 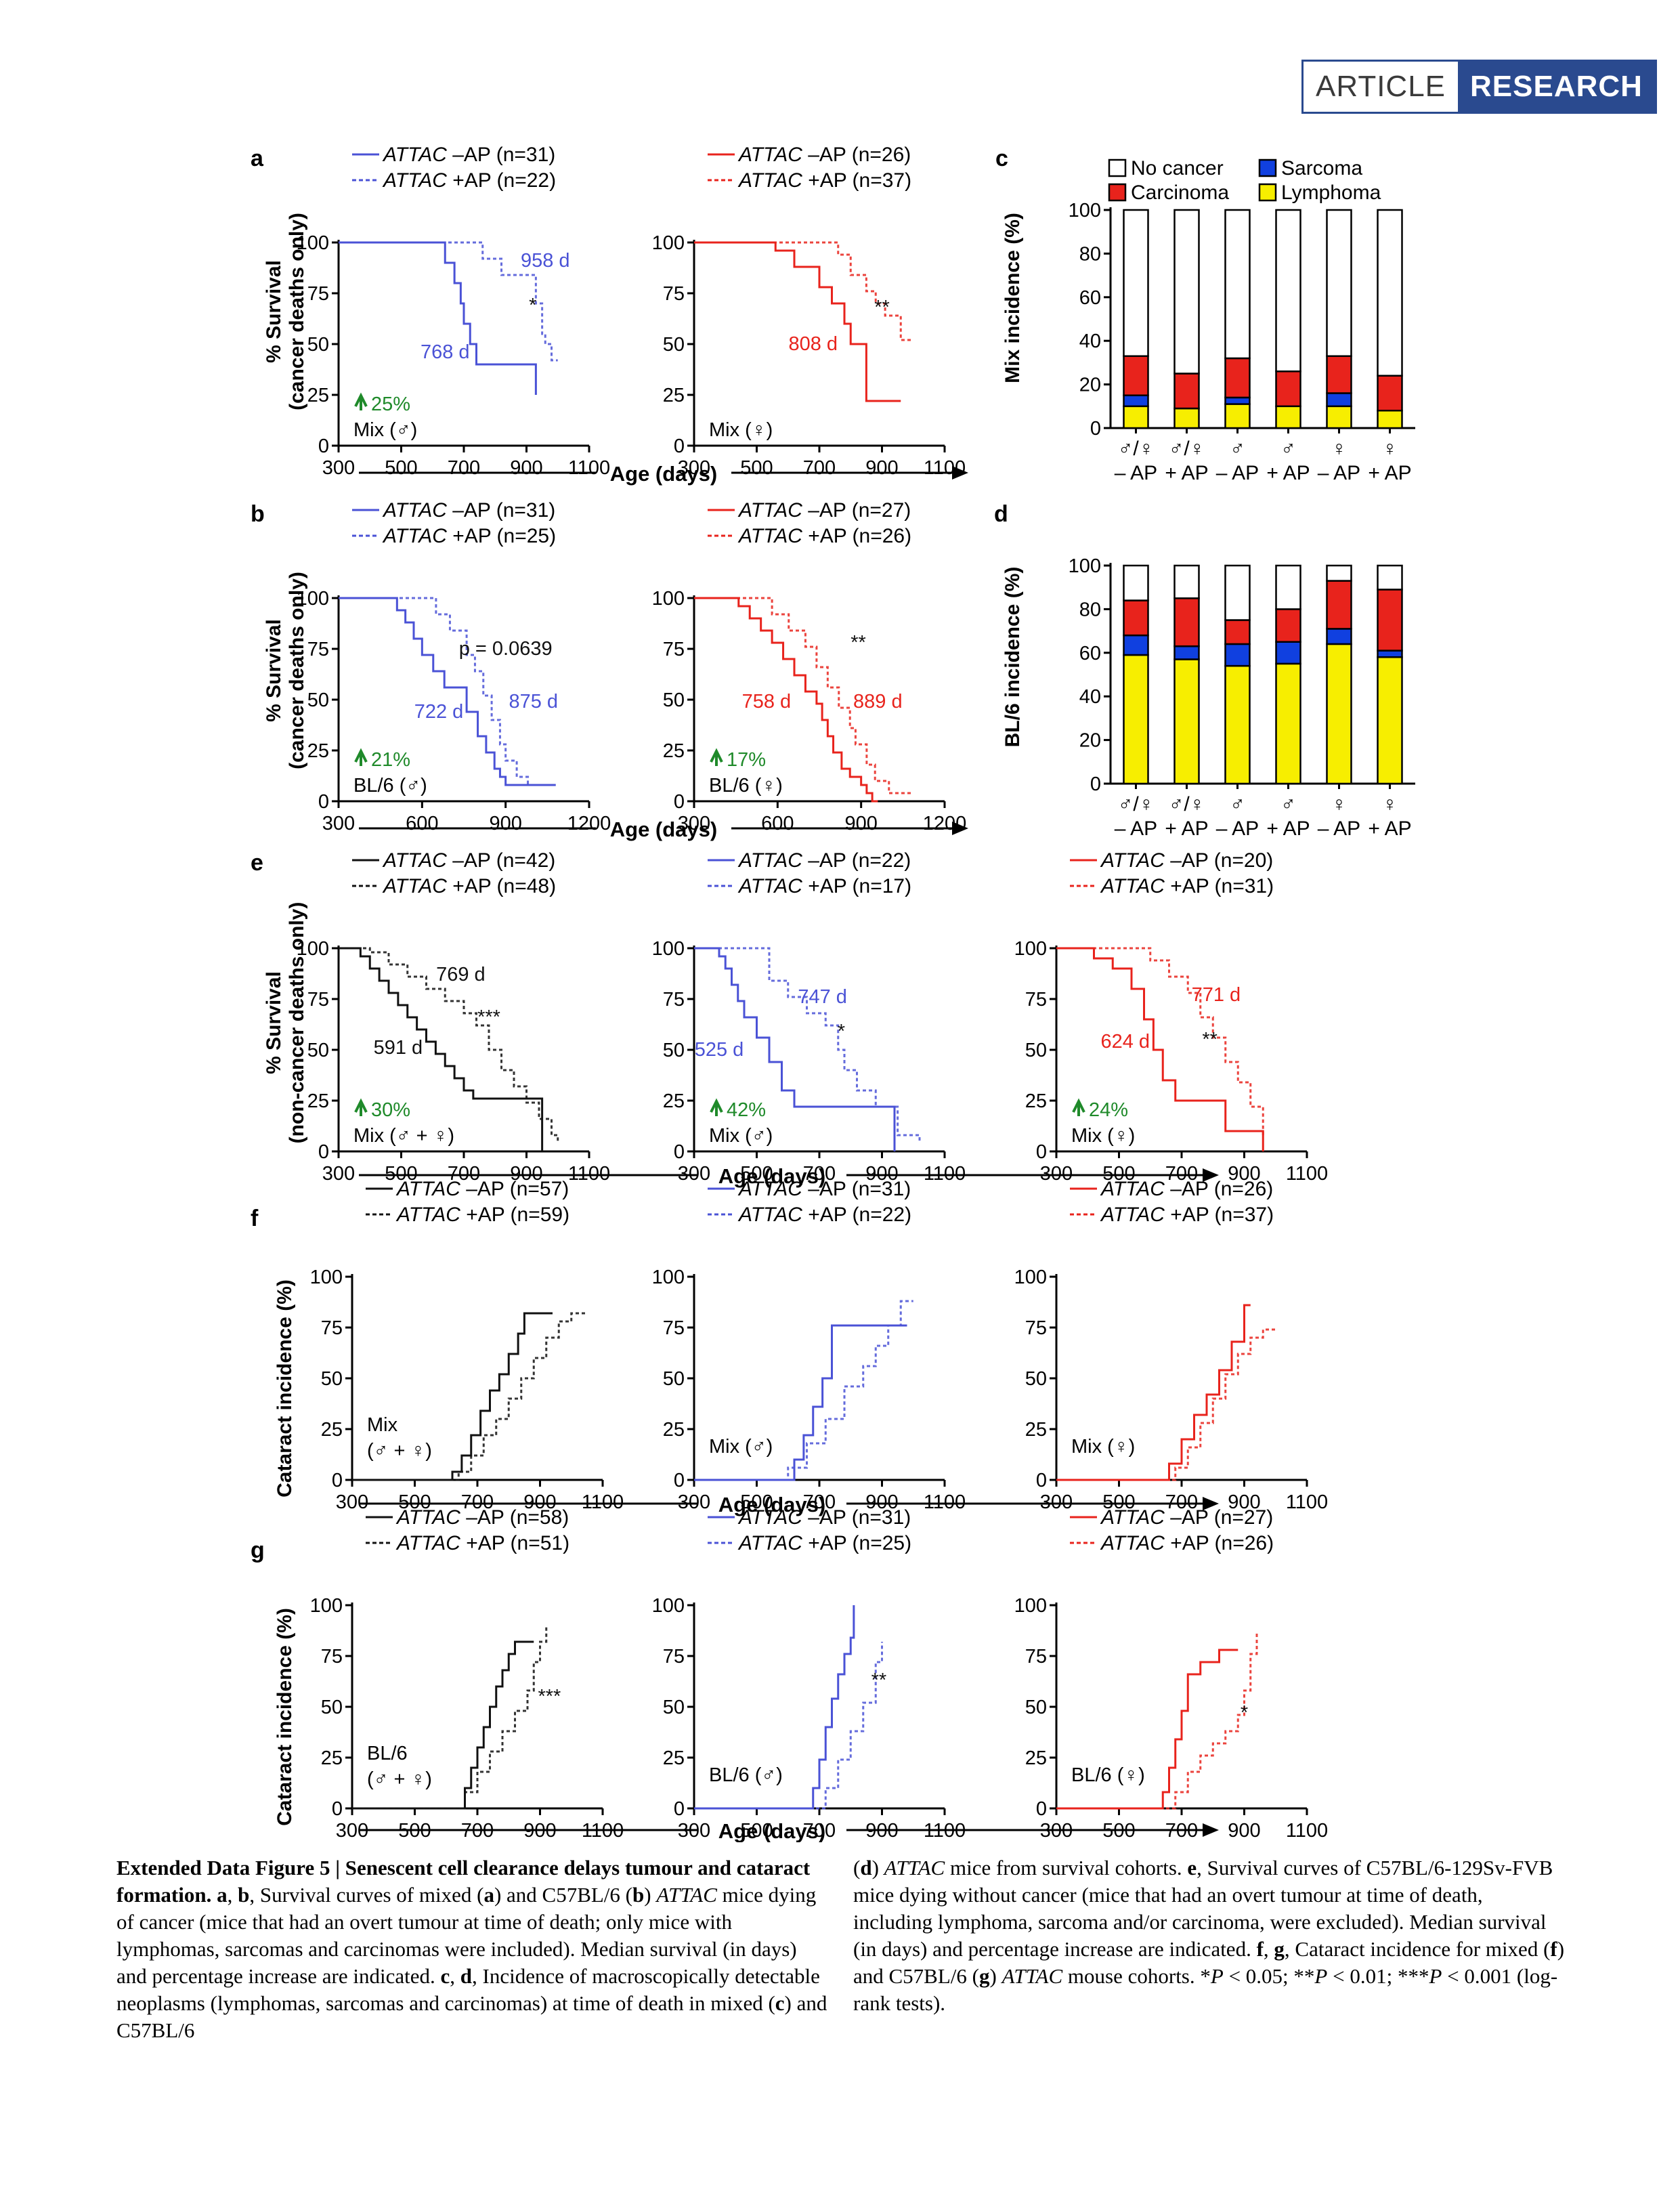 What do you see at coordinates (882, 307) in the screenshot?
I see `annotation: **` at bounding box center [882, 307].